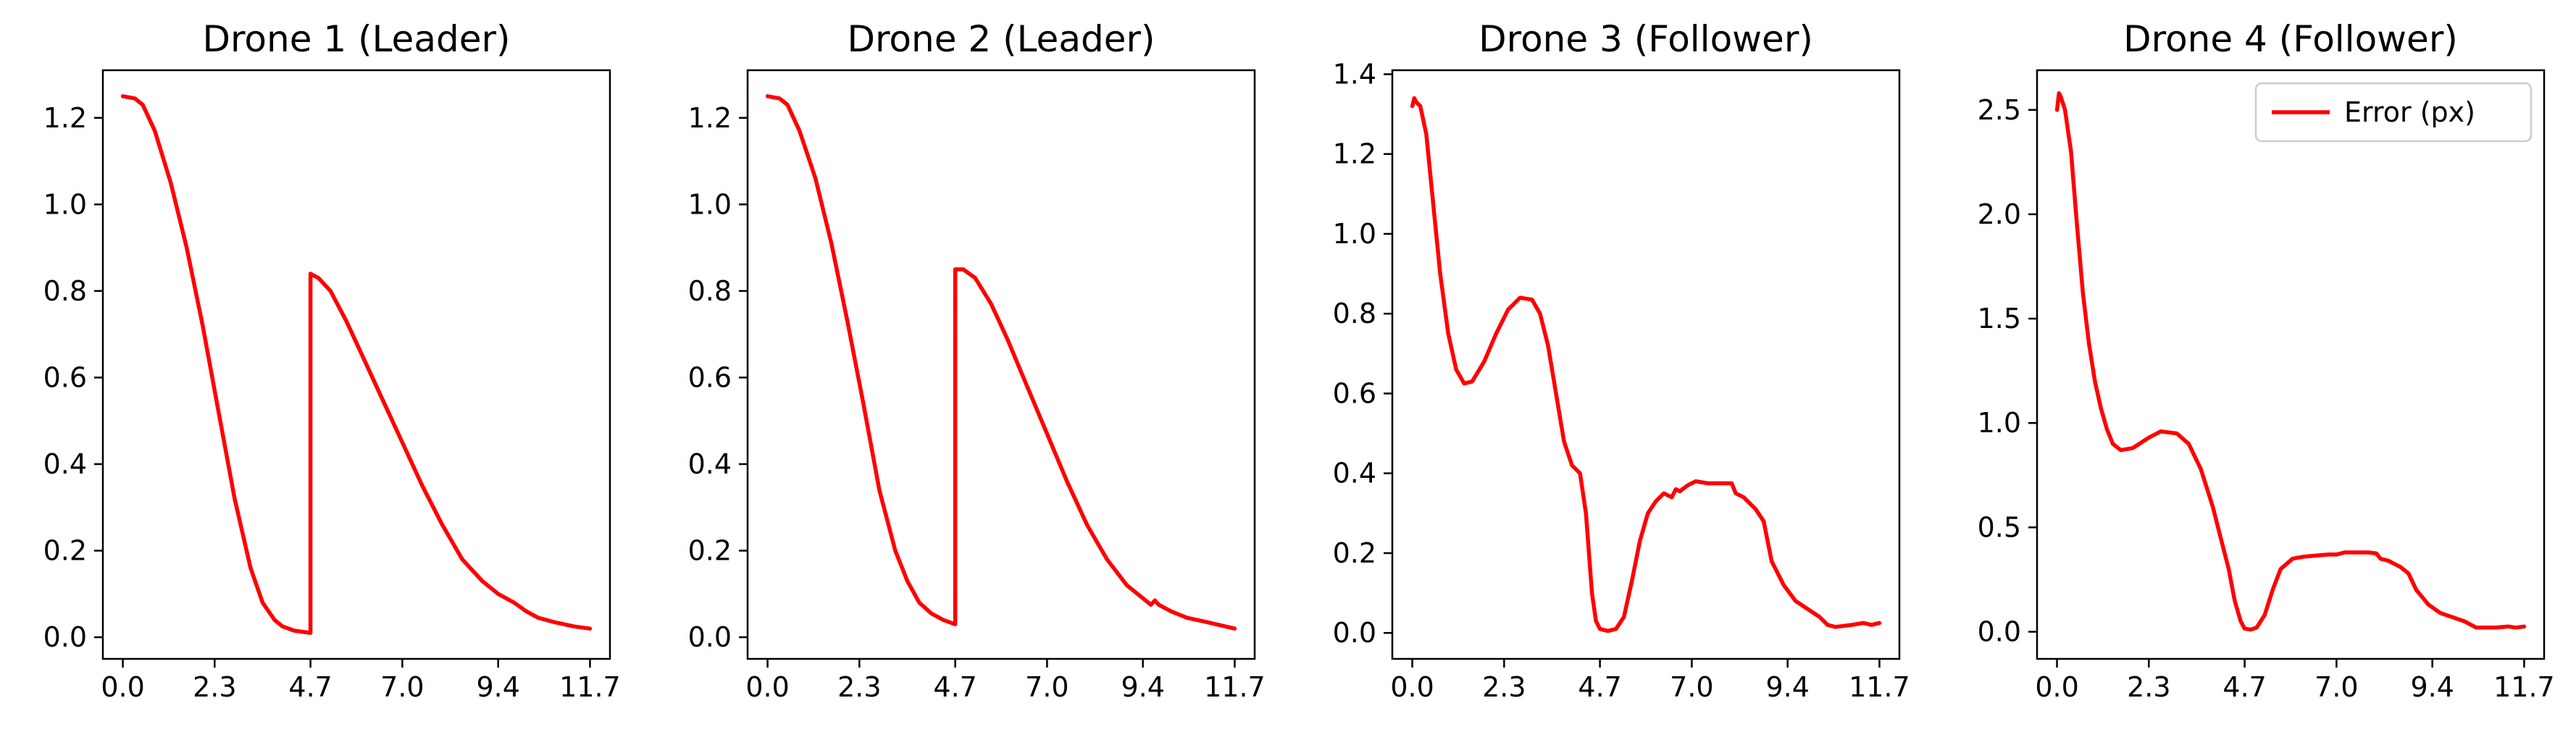 The width and height of the screenshot is (2576, 732). What do you see at coordinates (2000, 110) in the screenshot?
I see `y-tick-label: 2.5` at bounding box center [2000, 110].